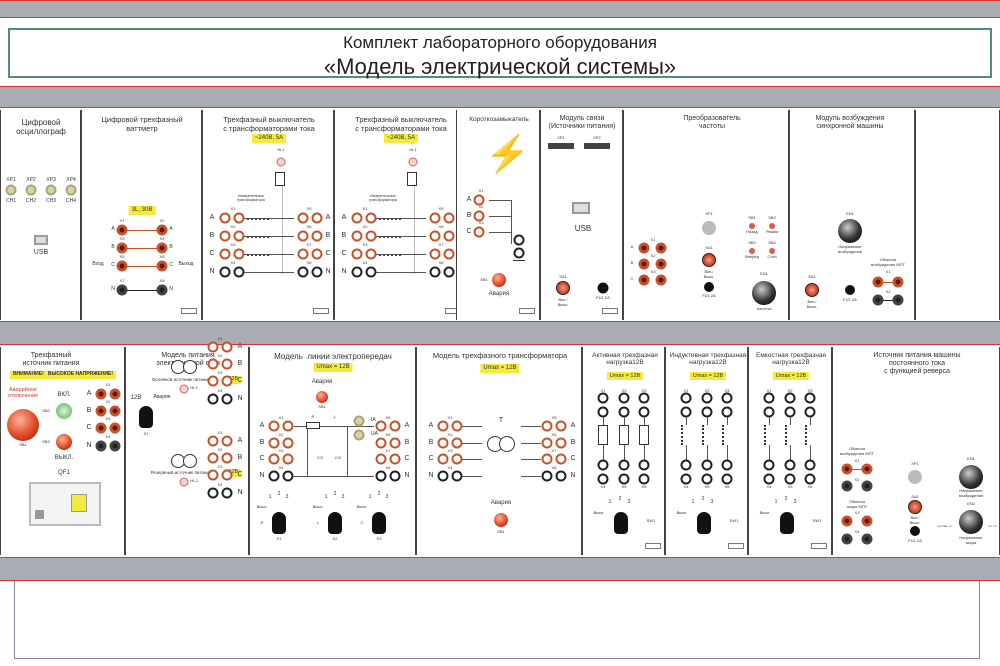 This screenshot has height=666, width=1000. I want to click on circuit-breaker-qf1, so click(65, 504).